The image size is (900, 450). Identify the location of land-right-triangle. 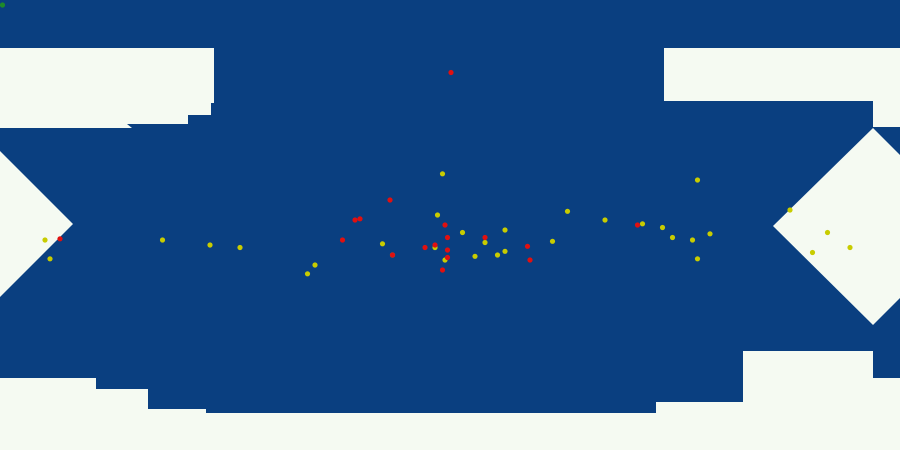
(836, 226).